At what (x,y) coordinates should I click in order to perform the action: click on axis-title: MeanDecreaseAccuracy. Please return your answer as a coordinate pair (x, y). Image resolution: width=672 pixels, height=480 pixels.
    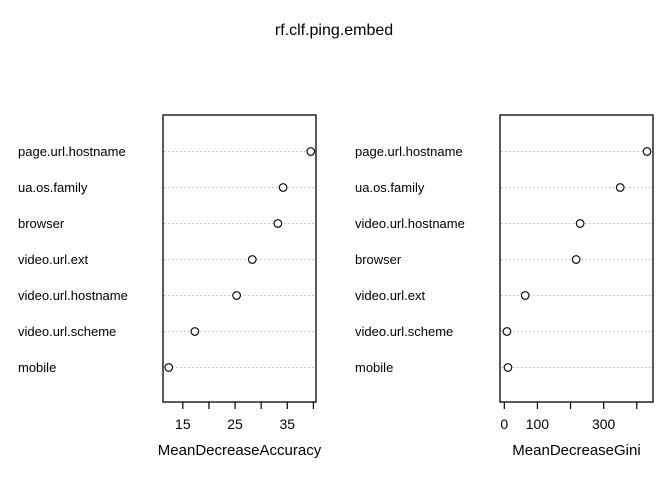
    Looking at the image, I should click on (240, 450).